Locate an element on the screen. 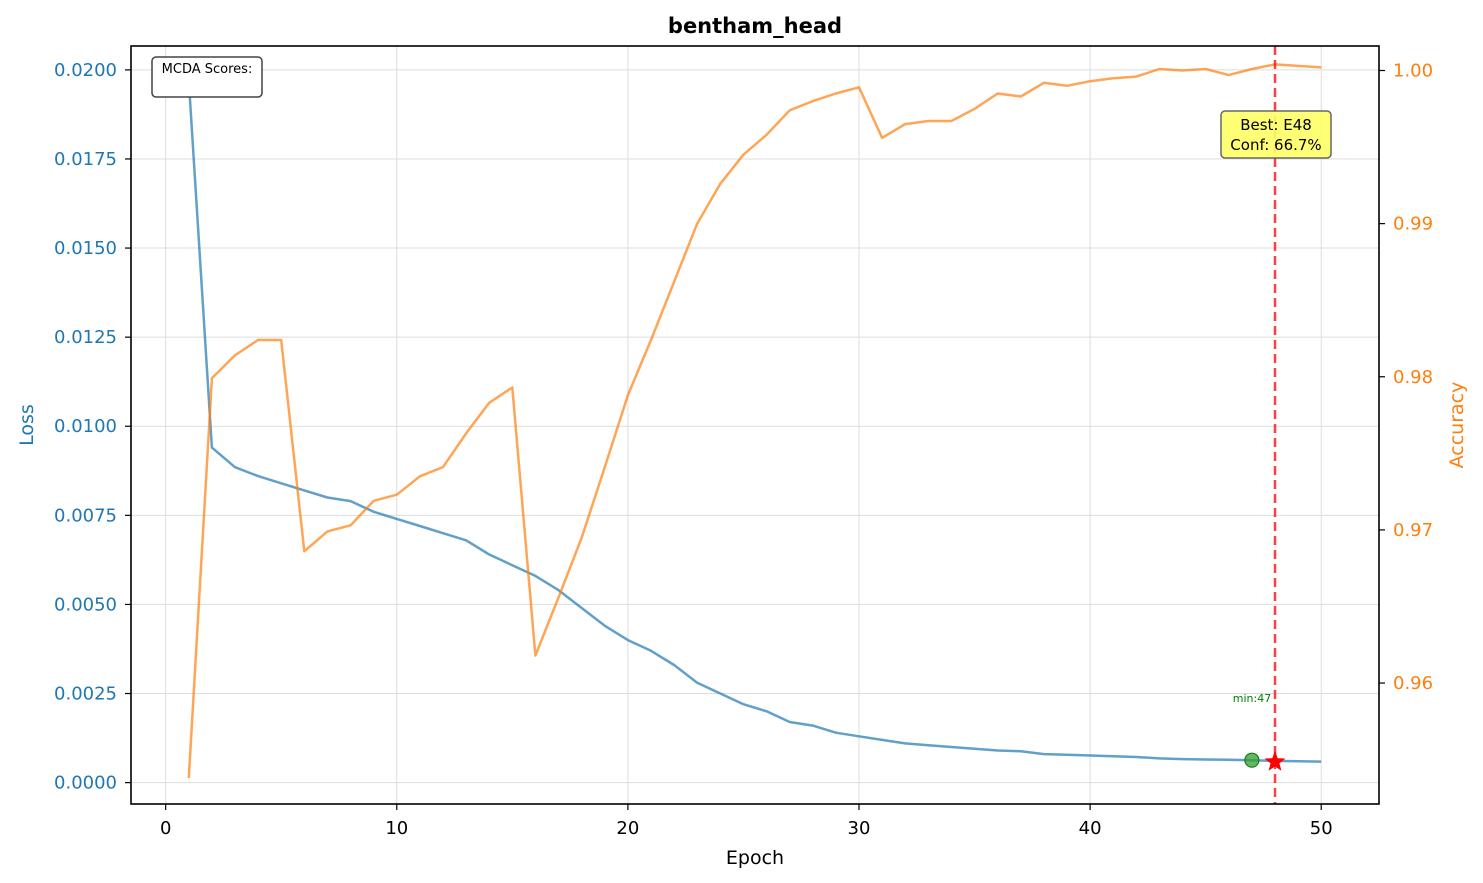  x-tick-label: 20 is located at coordinates (627, 828).